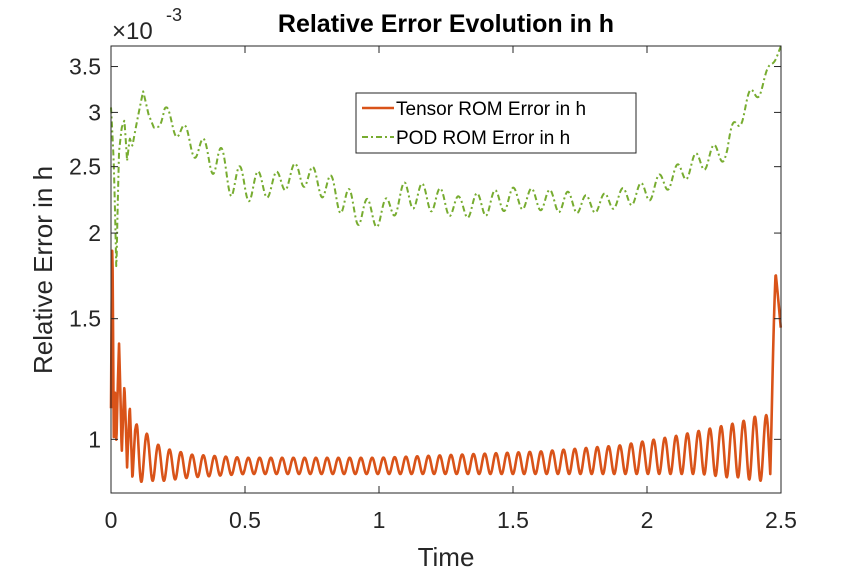 The image size is (864, 576). What do you see at coordinates (174, 15) in the screenshot?
I see `exponent-power: -3` at bounding box center [174, 15].